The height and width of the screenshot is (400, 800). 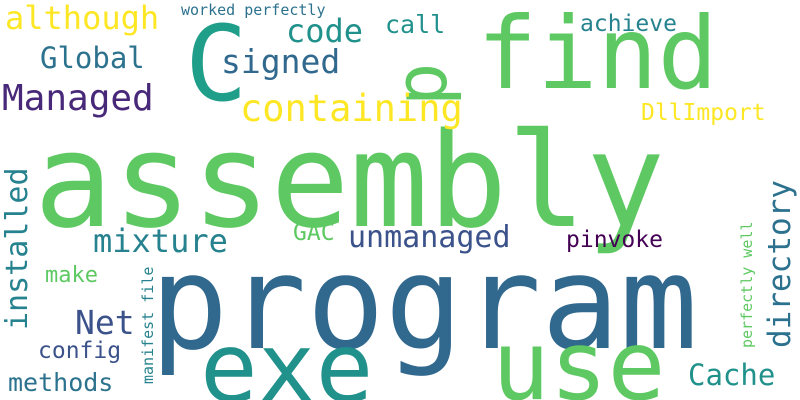 I want to click on word-mixture: mixture, so click(x=160, y=241).